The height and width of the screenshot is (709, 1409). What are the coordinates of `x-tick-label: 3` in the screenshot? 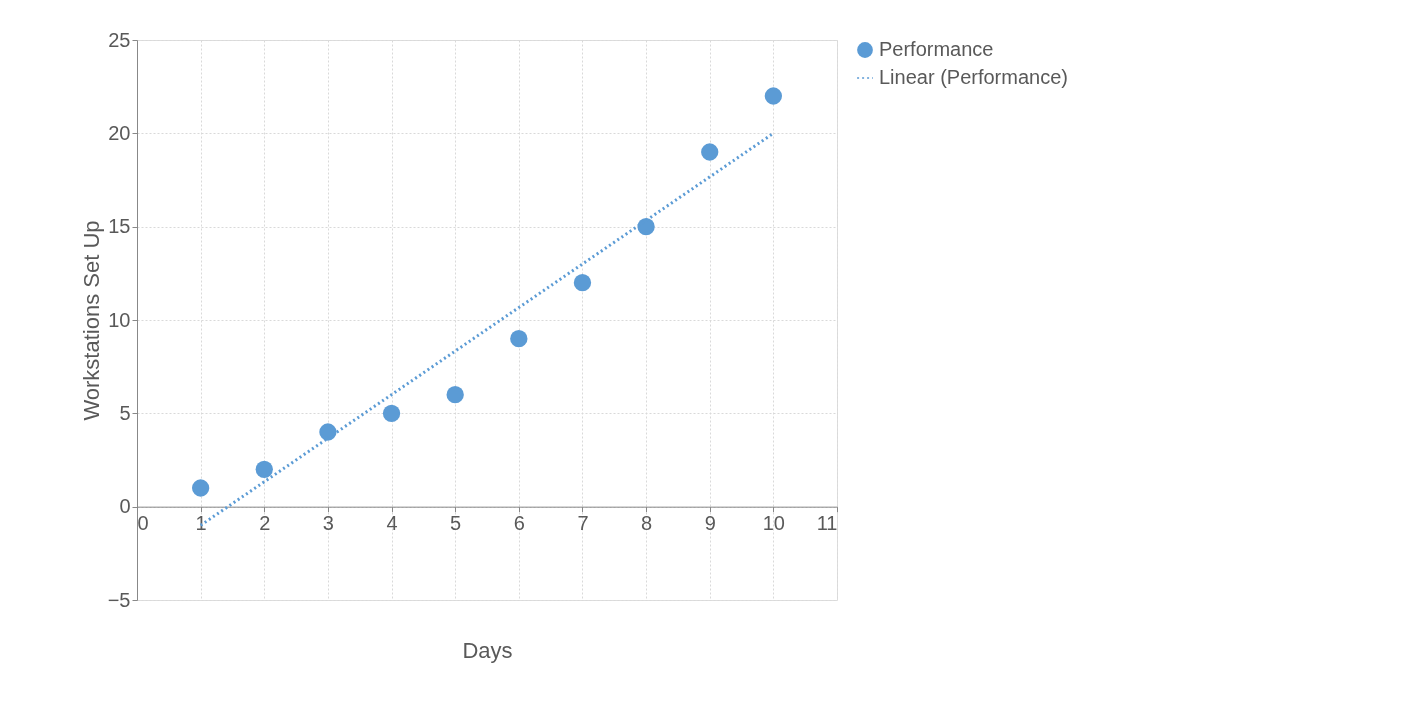 It's located at (328, 523).